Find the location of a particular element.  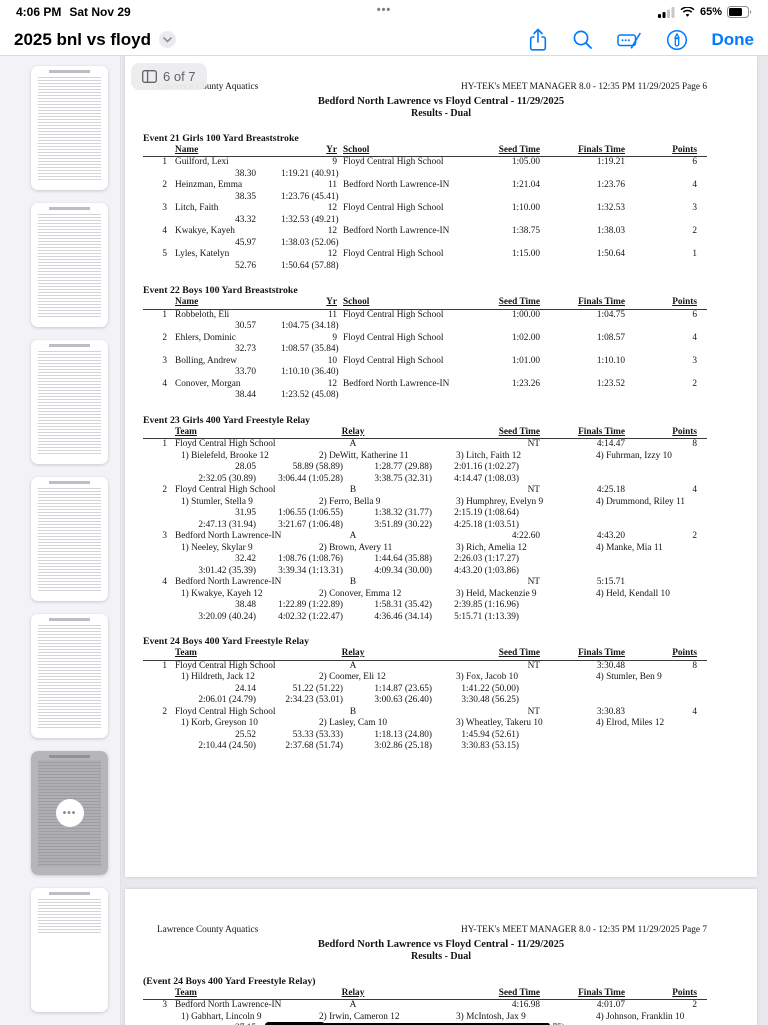

place-cell: 1 is located at coordinates (164, 444).